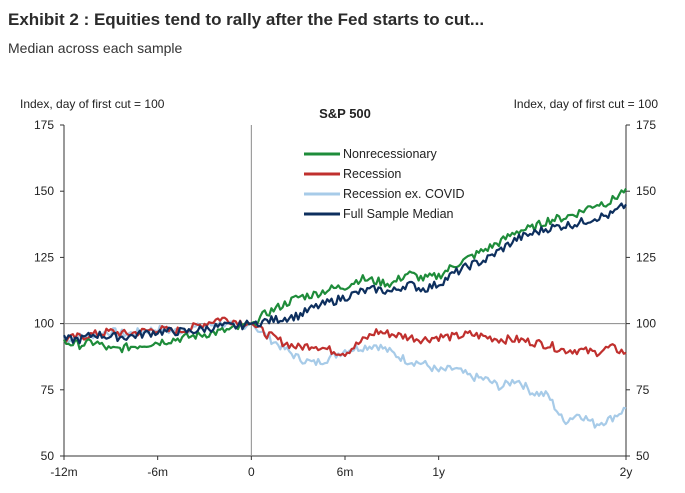 This screenshot has height=493, width=685. What do you see at coordinates (48, 390) in the screenshot?
I see `y-tick-label-left: 75` at bounding box center [48, 390].